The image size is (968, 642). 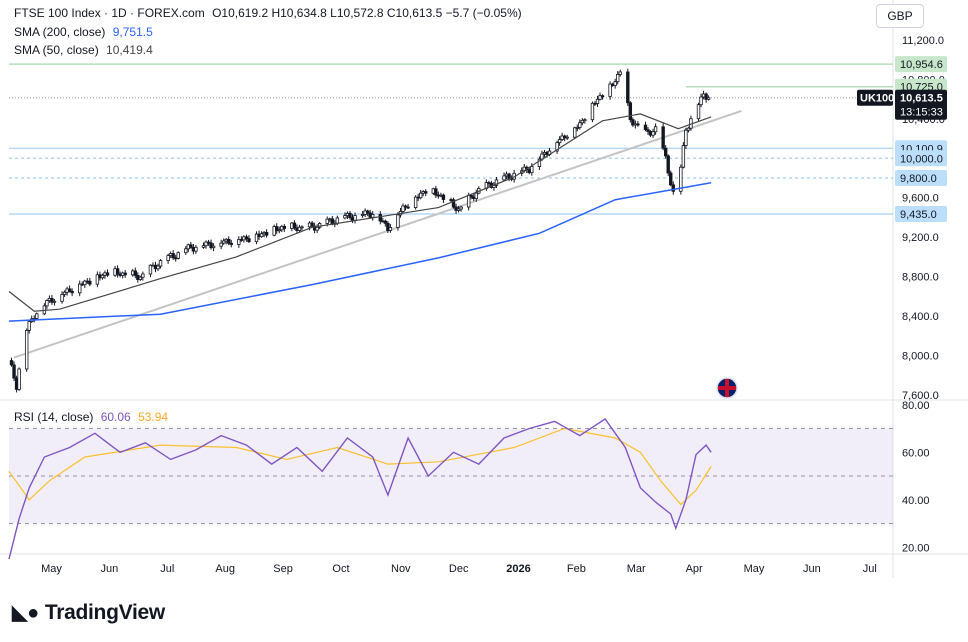 I want to click on time-axis-tick: Sep, so click(x=283, y=569).